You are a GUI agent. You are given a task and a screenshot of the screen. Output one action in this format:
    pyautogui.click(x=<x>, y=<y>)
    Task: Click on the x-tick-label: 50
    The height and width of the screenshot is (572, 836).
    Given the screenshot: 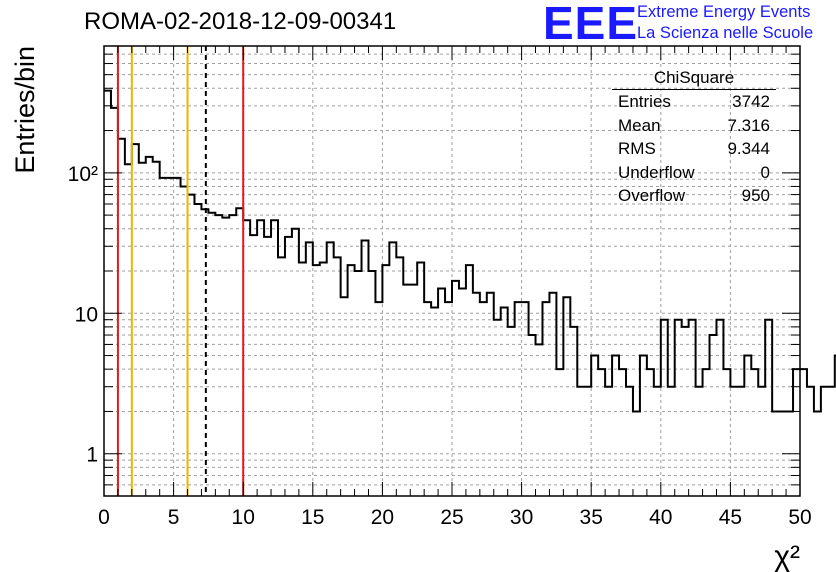 What is the action you would take?
    pyautogui.click(x=799, y=517)
    